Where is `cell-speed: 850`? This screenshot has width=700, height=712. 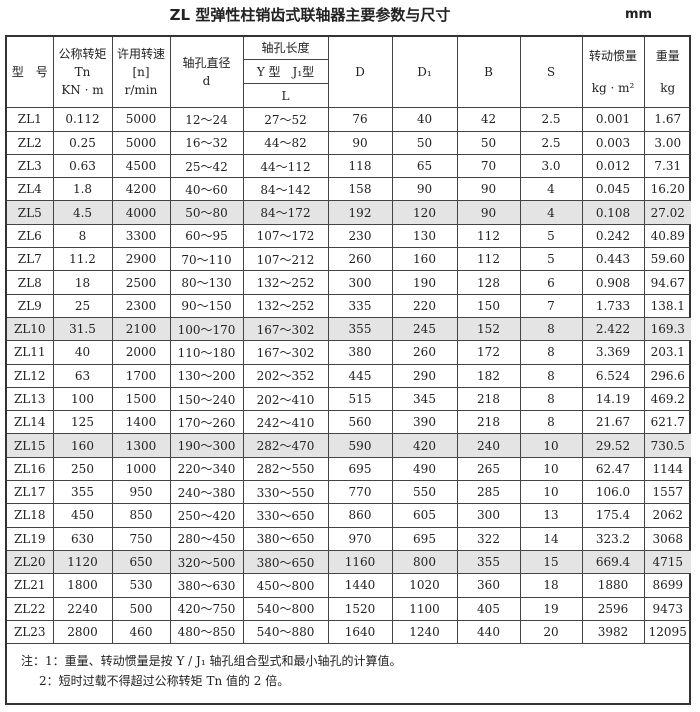
cell-speed: 850 is located at coordinates (141, 515).